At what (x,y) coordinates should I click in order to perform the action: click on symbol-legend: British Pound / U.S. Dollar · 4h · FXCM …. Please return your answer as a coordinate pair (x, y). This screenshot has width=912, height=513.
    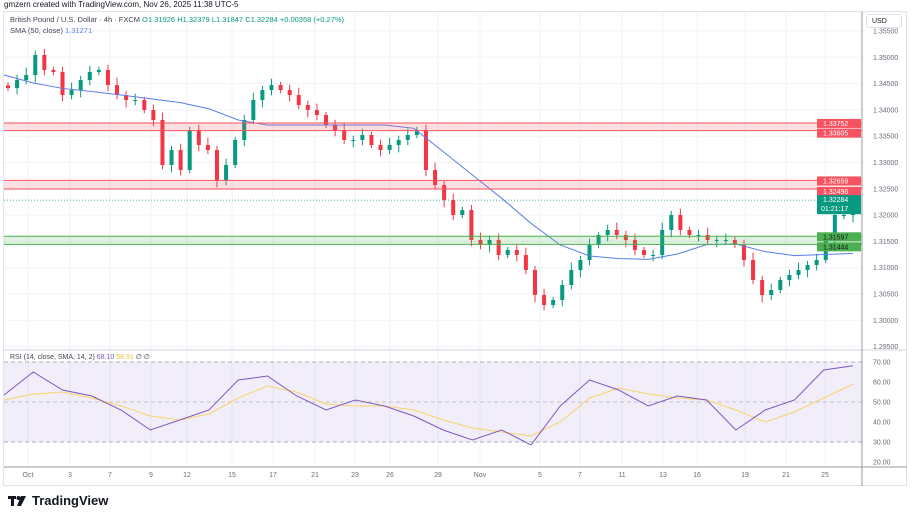
    Looking at the image, I should click on (177, 19).